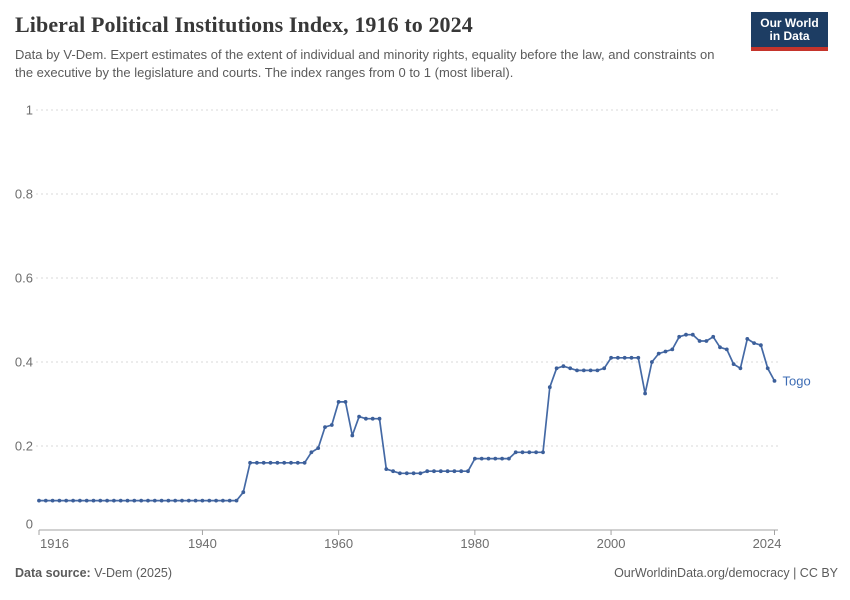  I want to click on entity-label: Togo, so click(797, 380).